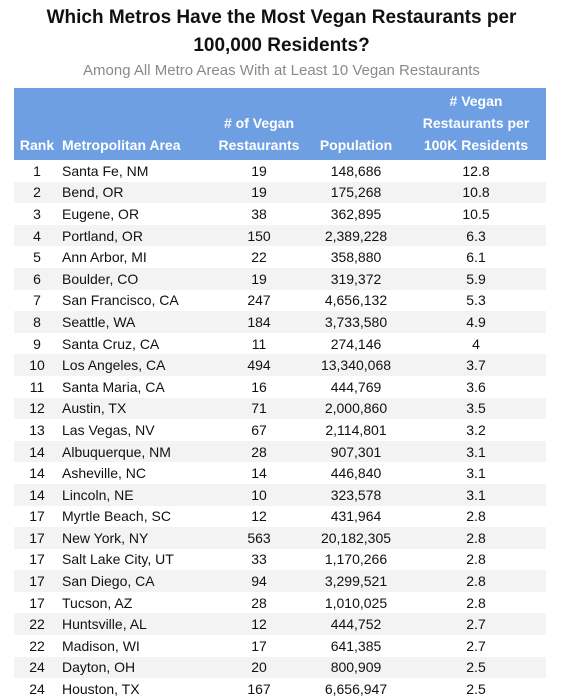  I want to click on table-cell: 38, so click(259, 213).